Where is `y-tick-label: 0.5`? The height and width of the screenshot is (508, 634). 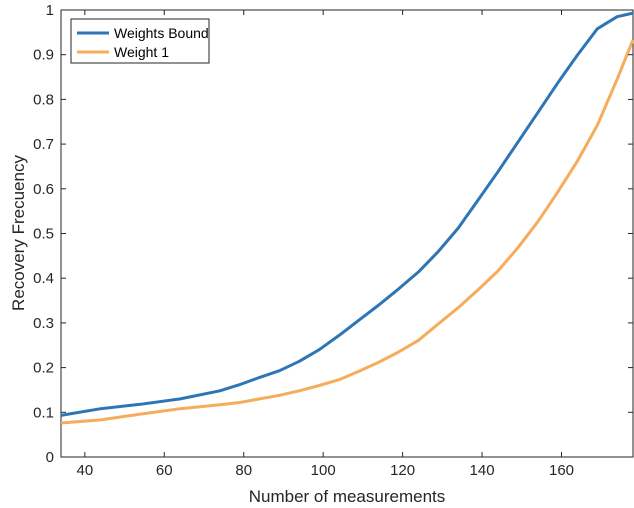 y-tick-label: 0.5 is located at coordinates (43, 234).